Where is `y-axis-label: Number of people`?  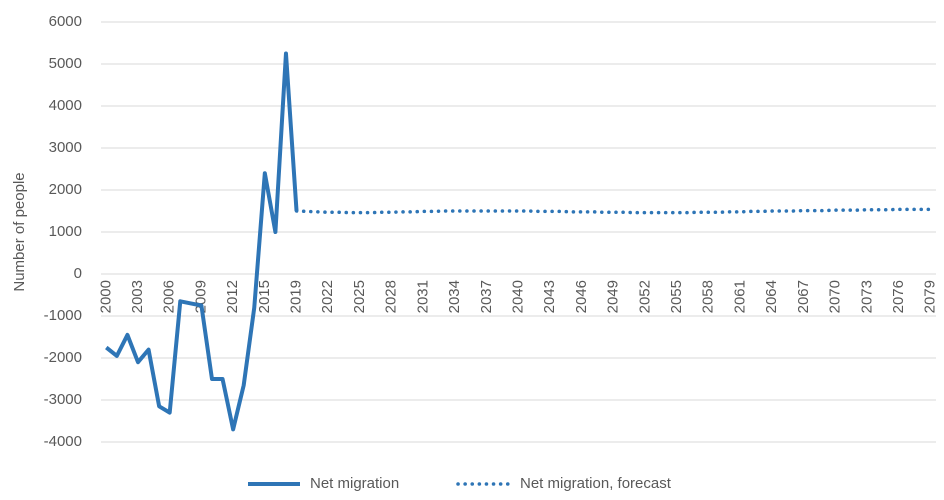 y-axis-label: Number of people is located at coordinates (19, 231).